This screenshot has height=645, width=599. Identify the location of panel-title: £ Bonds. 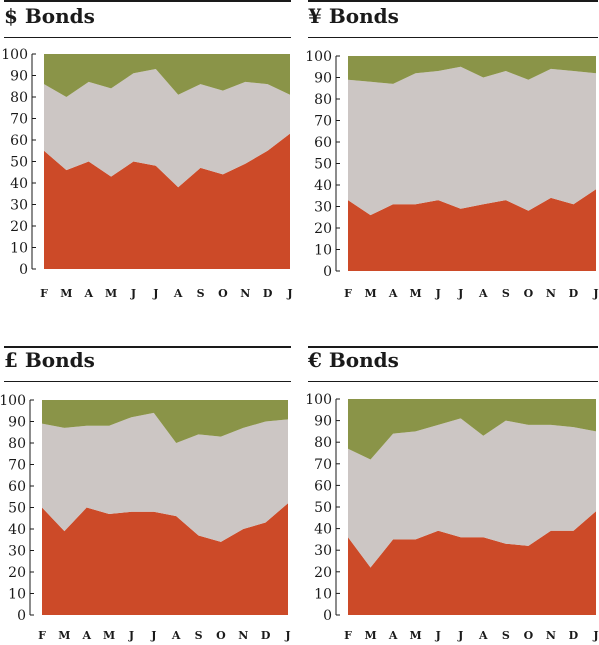
(49, 360).